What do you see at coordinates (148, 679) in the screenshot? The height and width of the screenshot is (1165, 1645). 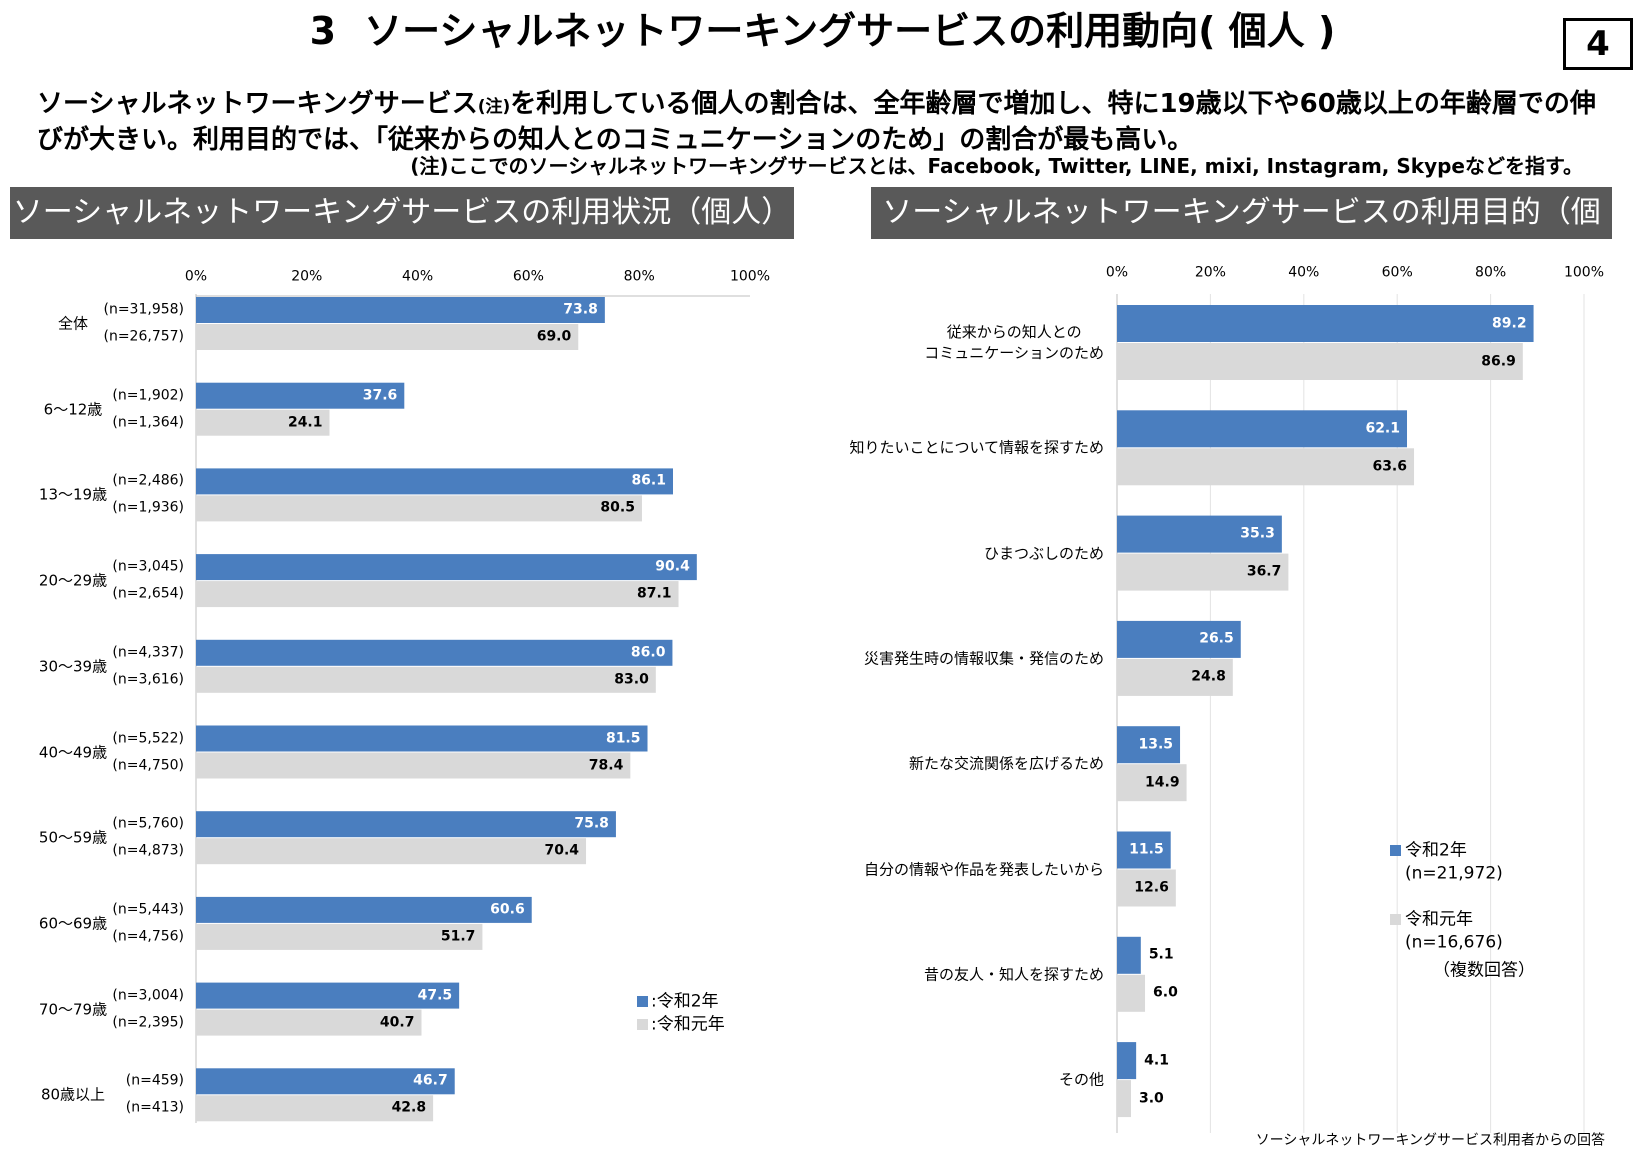 I see `sample-size: (n=3,616)` at bounding box center [148, 679].